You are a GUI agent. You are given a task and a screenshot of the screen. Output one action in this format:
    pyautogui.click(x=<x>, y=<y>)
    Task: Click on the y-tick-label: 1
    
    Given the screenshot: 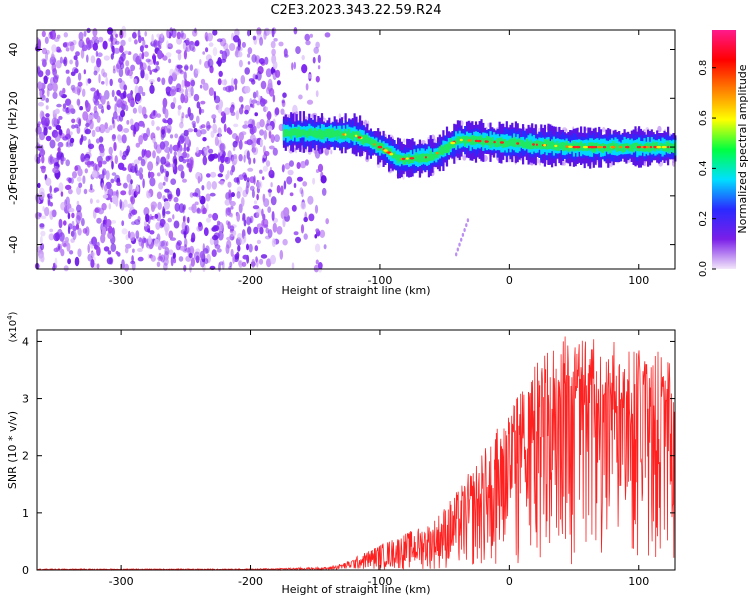 What is the action you would take?
    pyautogui.click(x=25, y=513)
    